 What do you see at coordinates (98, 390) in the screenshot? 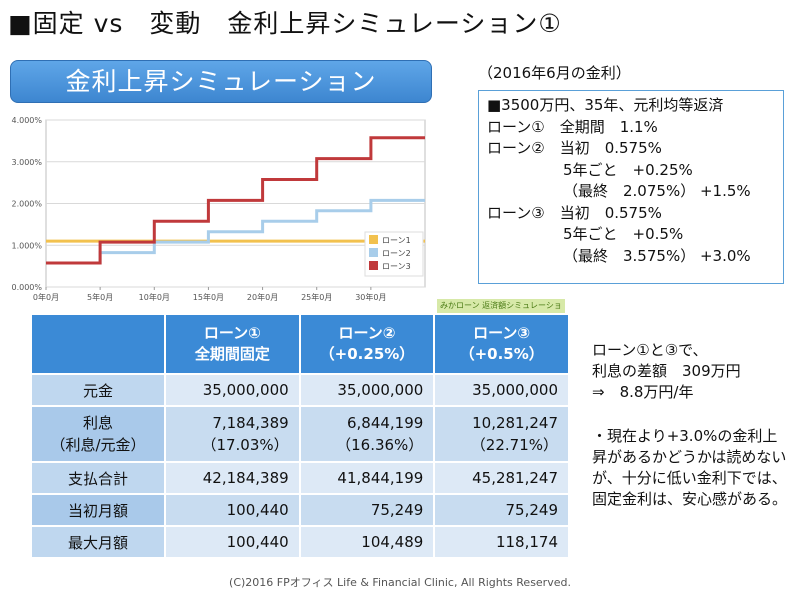
I see `row-label: 元金` at bounding box center [98, 390].